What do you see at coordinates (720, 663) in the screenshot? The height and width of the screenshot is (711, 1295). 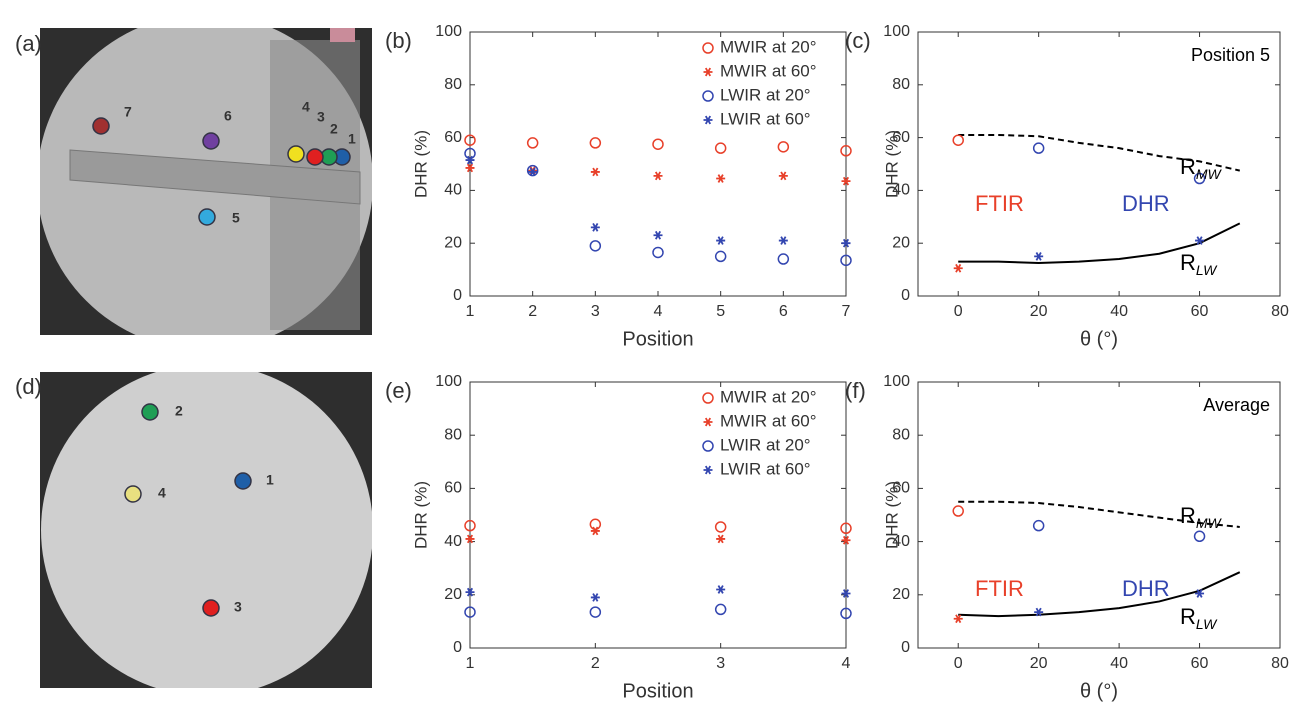 I see `x-tick-label: 3` at bounding box center [720, 663].